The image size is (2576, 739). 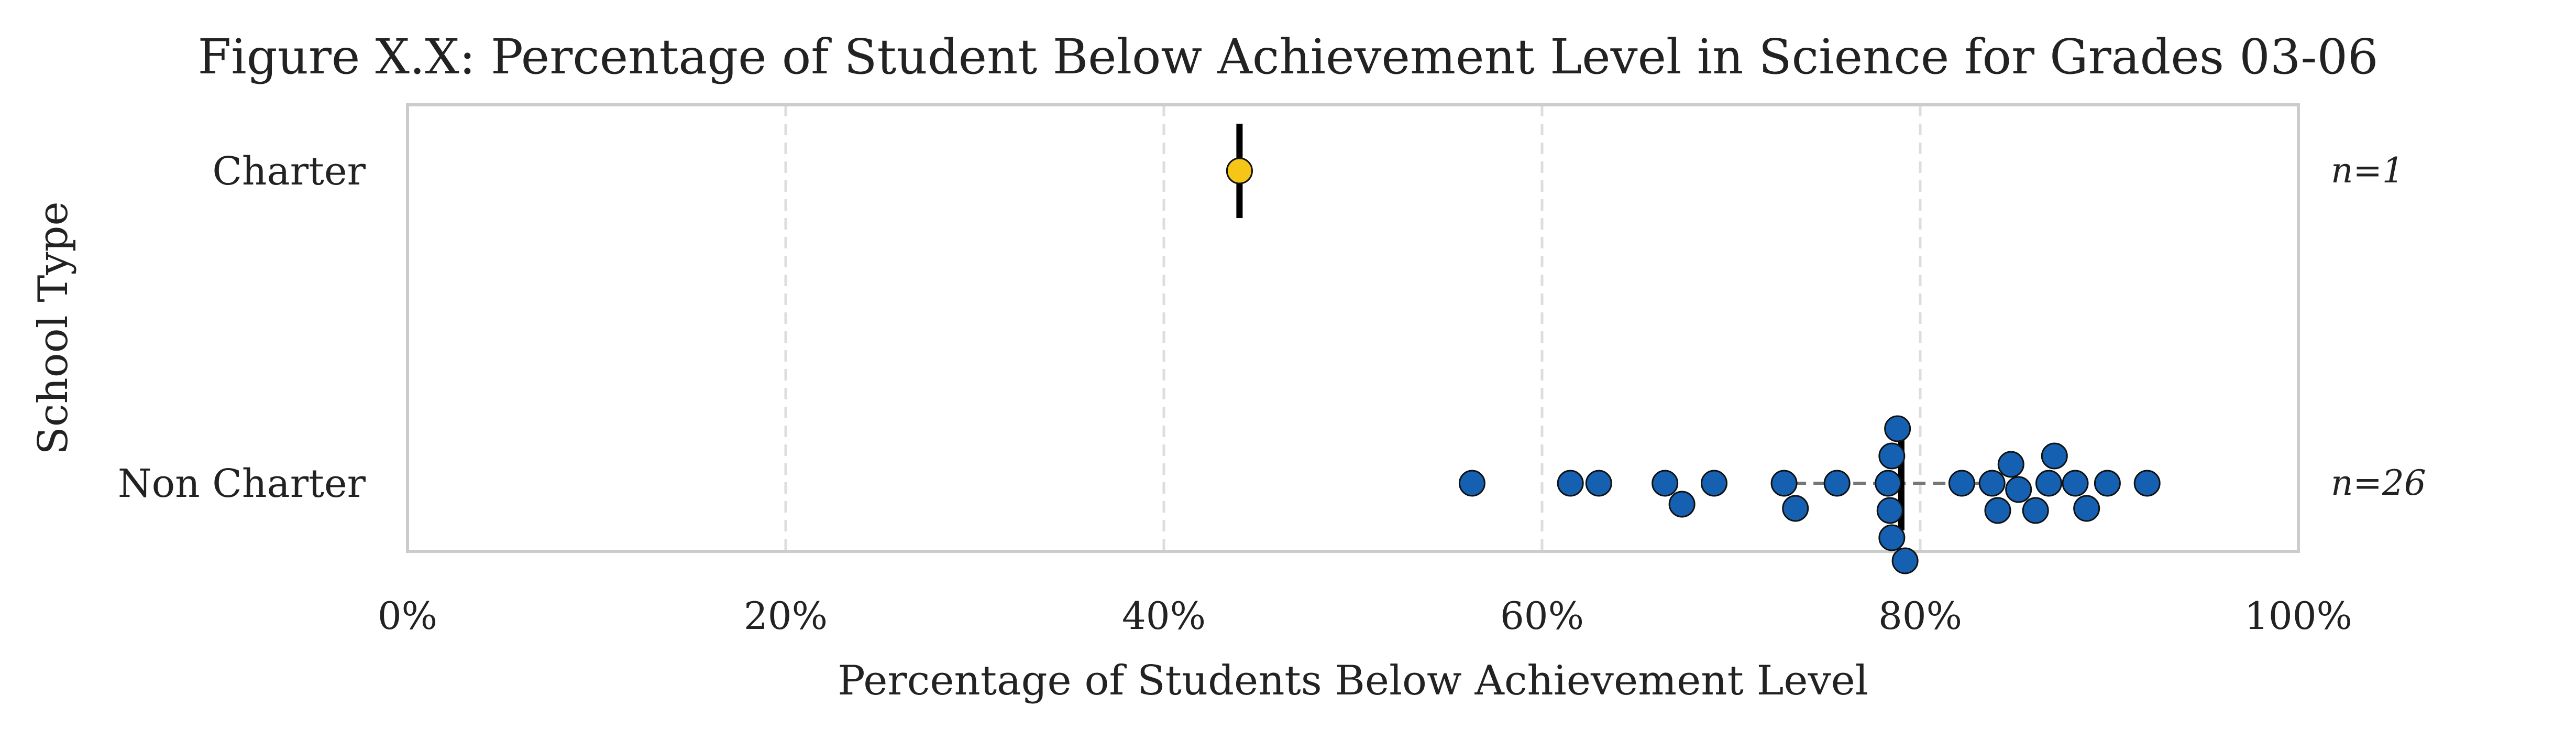 What do you see at coordinates (1565, 327) in the screenshot?
I see `median-lines` at bounding box center [1565, 327].